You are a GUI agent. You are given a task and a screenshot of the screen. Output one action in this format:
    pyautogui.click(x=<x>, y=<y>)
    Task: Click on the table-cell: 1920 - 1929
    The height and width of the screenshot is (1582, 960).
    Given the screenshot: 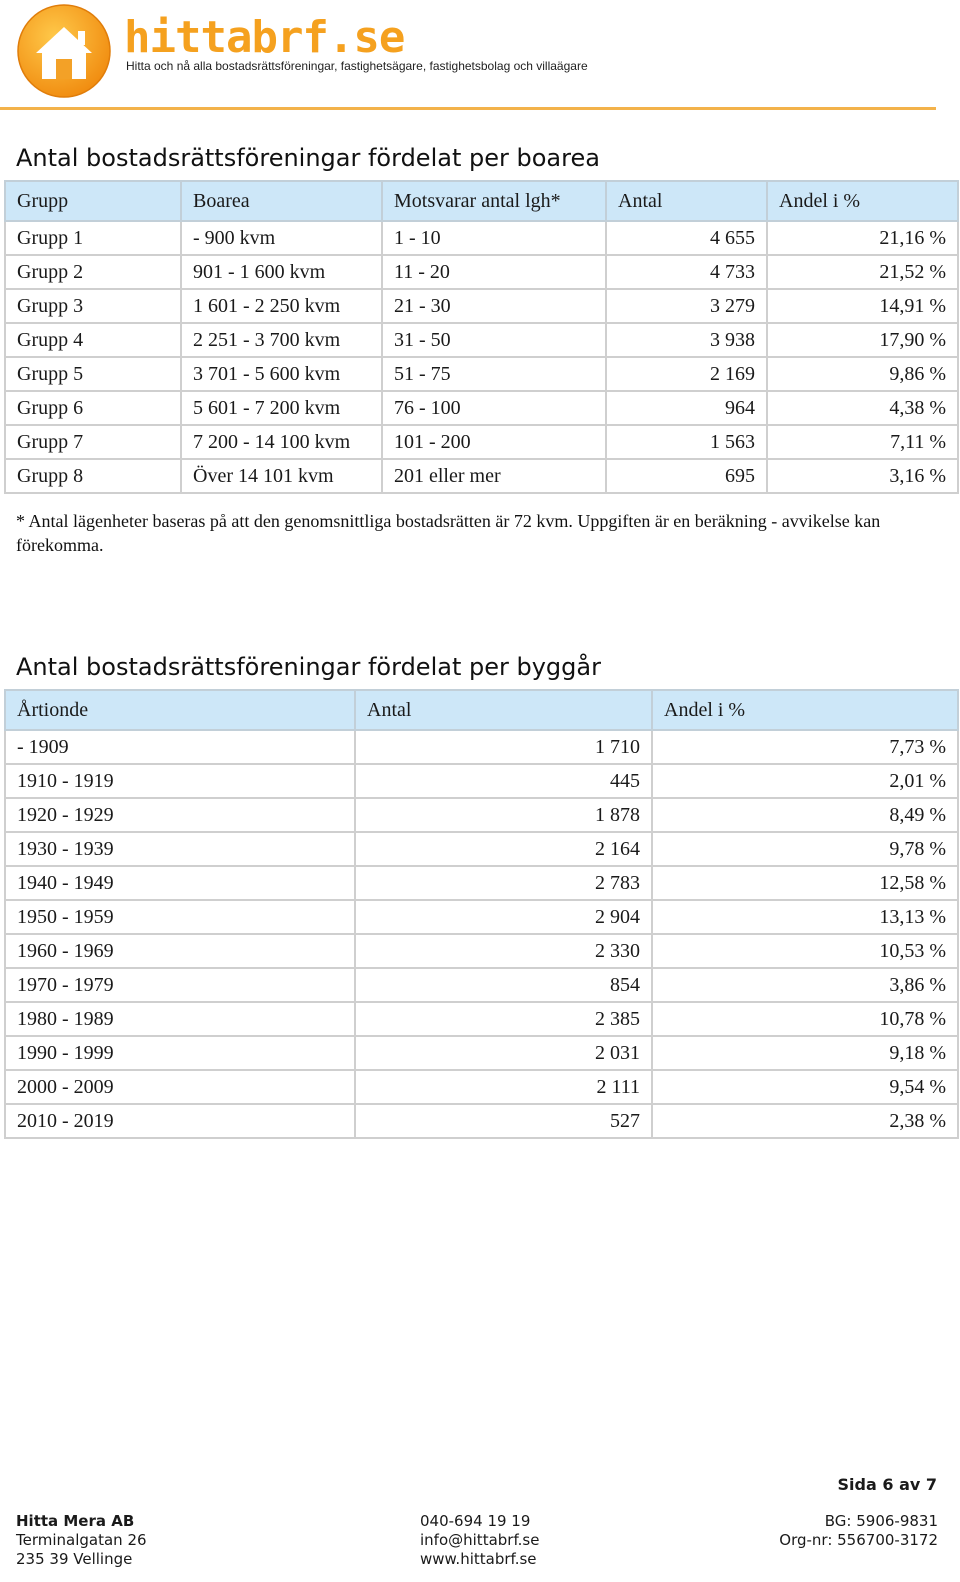 What is the action you would take?
    pyautogui.click(x=180, y=815)
    